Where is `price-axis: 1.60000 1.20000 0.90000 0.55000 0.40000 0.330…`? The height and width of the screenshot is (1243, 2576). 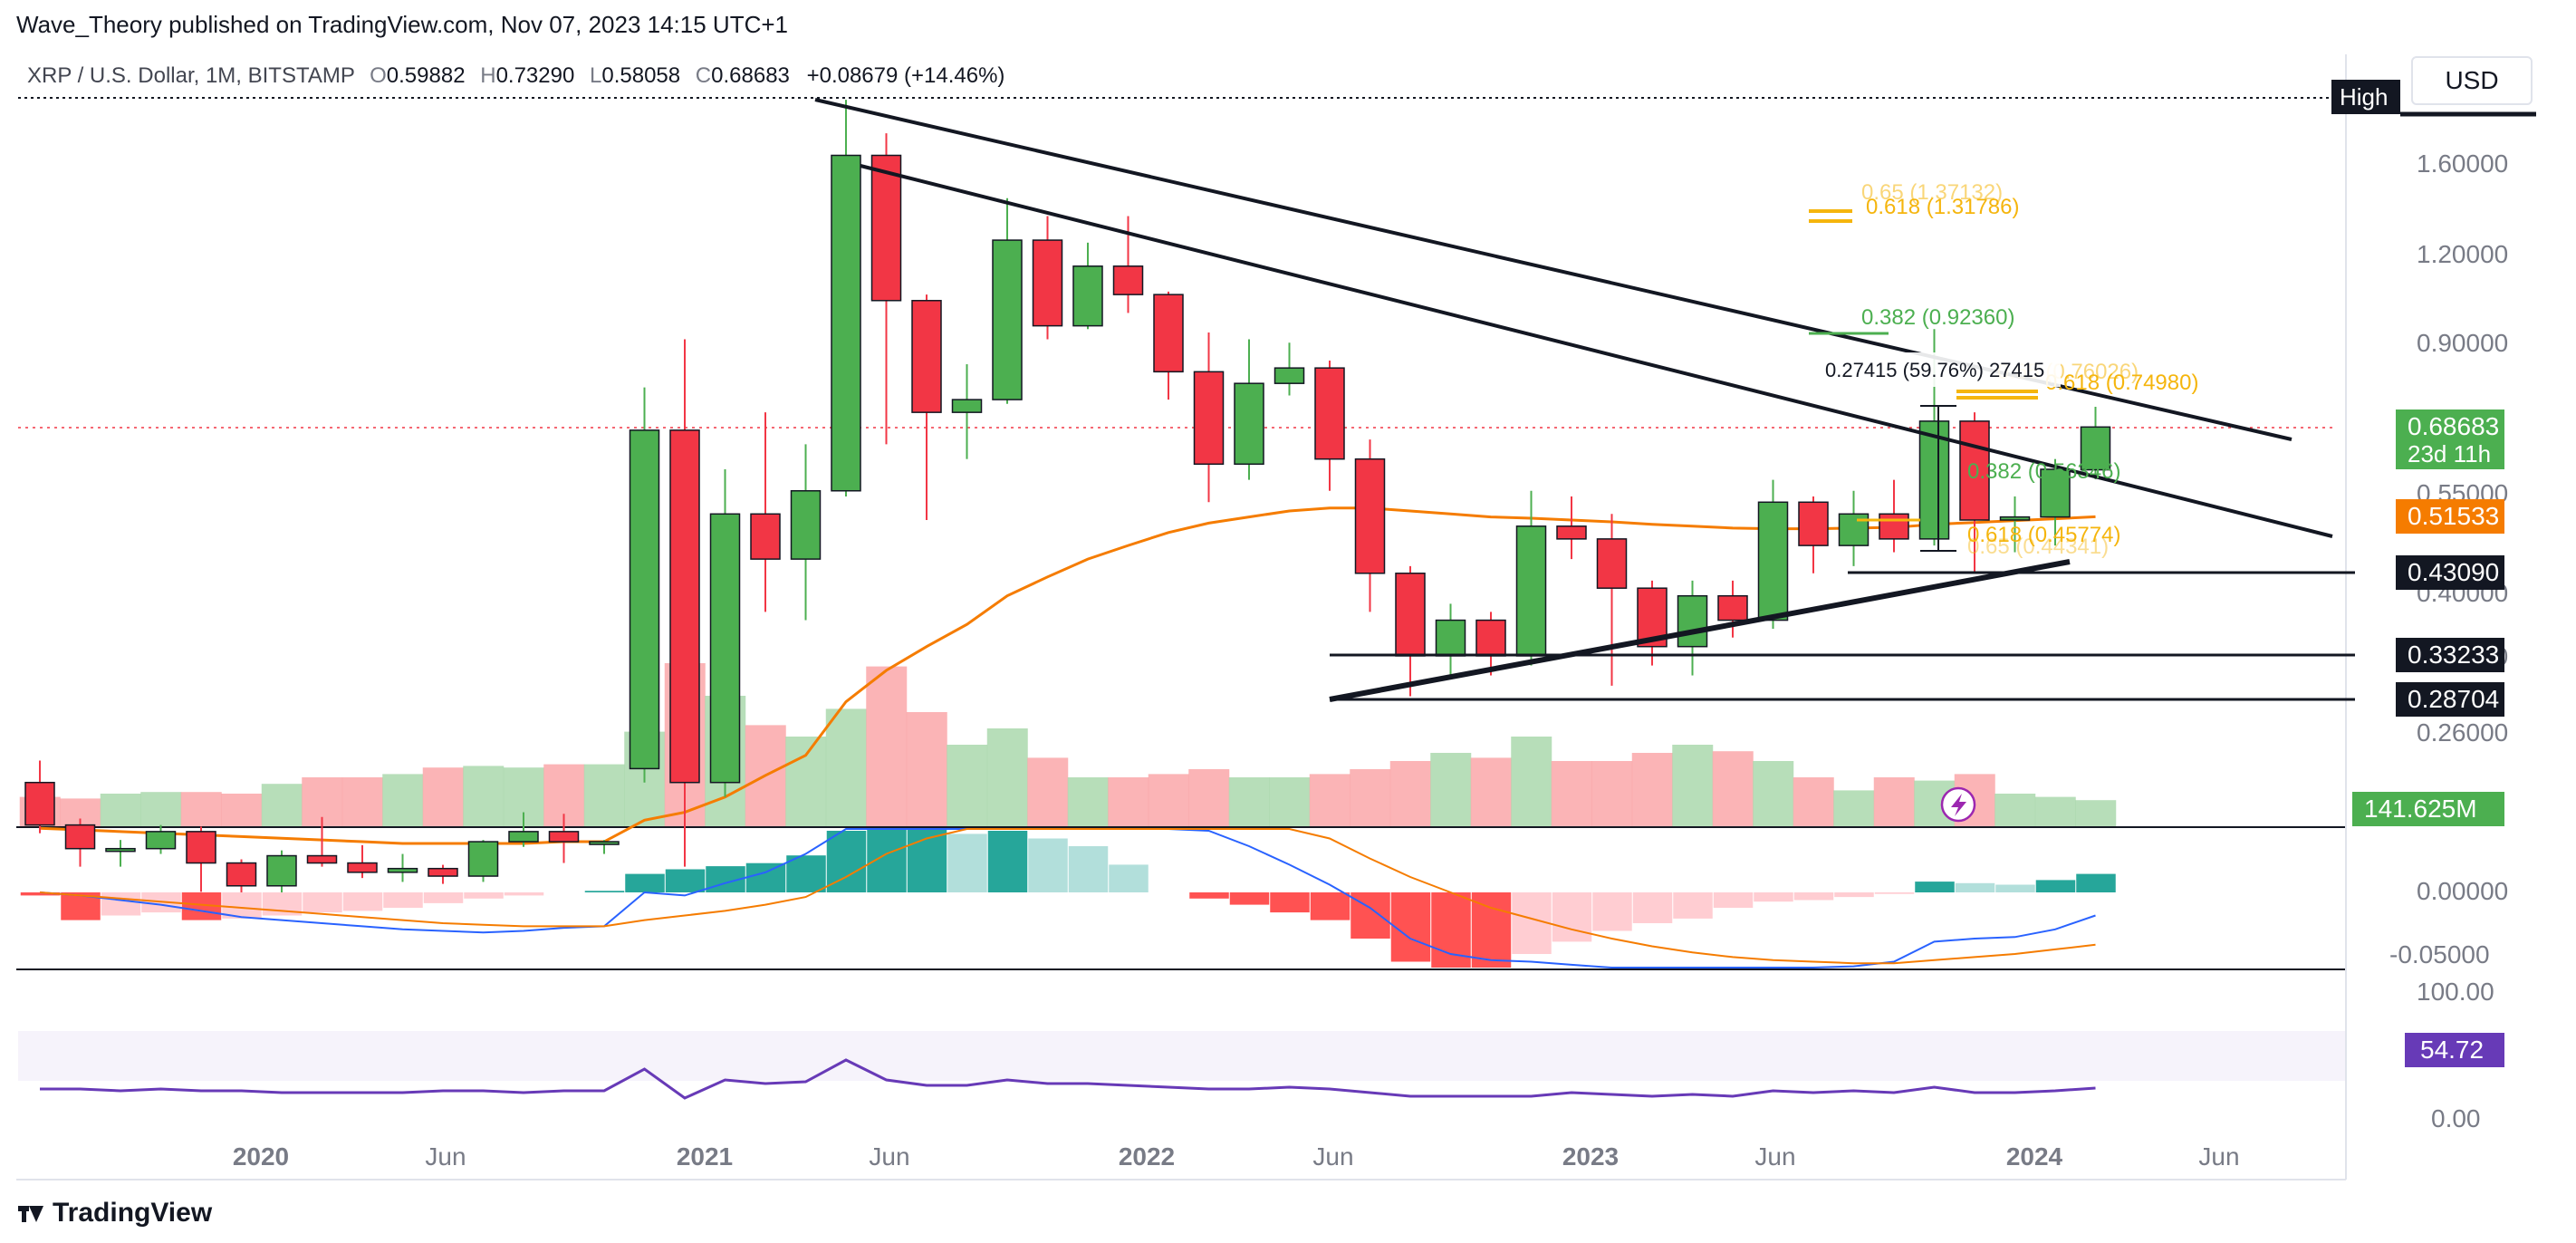 price-axis: 1.60000 1.20000 0.90000 0.55000 0.40000 0.330… is located at coordinates (2448, 640).